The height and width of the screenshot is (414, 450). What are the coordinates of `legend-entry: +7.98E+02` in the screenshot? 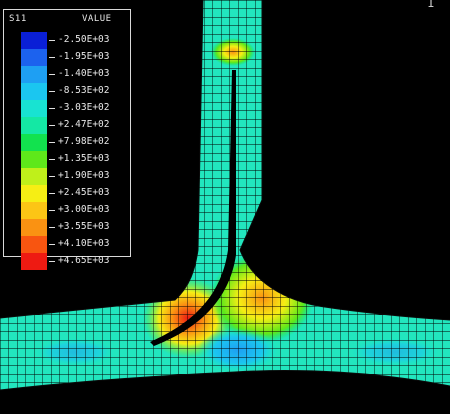 It's located at (89, 142).